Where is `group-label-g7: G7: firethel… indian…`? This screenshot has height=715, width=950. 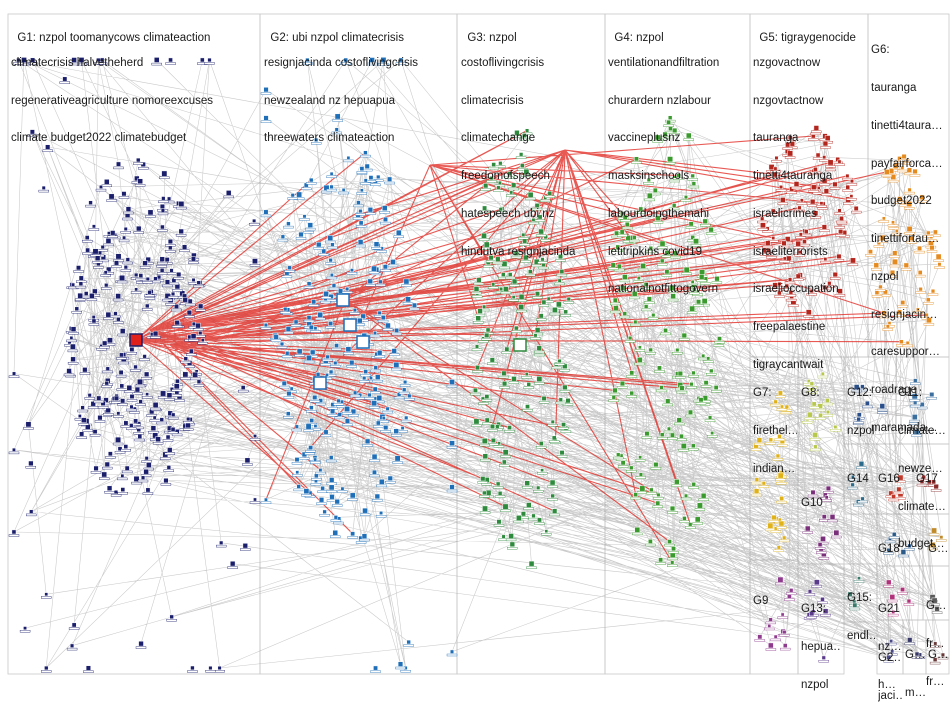 group-label-g7: G7: firethel… indian… is located at coordinates (775, 425).